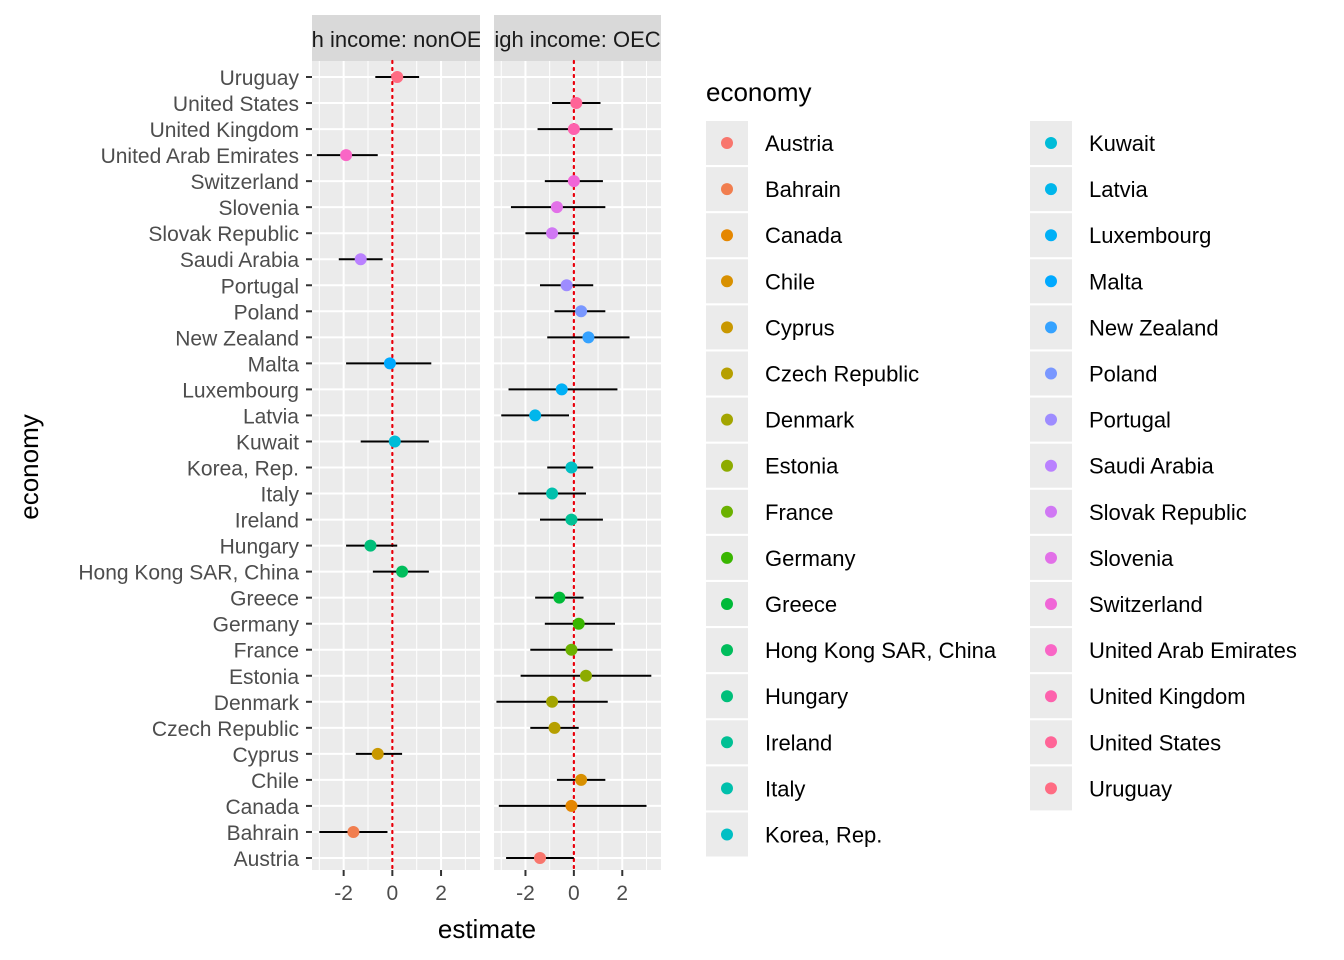 The height and width of the screenshot is (960, 1344). What do you see at coordinates (441, 893) in the screenshot?
I see `x-tick-label: 2` at bounding box center [441, 893].